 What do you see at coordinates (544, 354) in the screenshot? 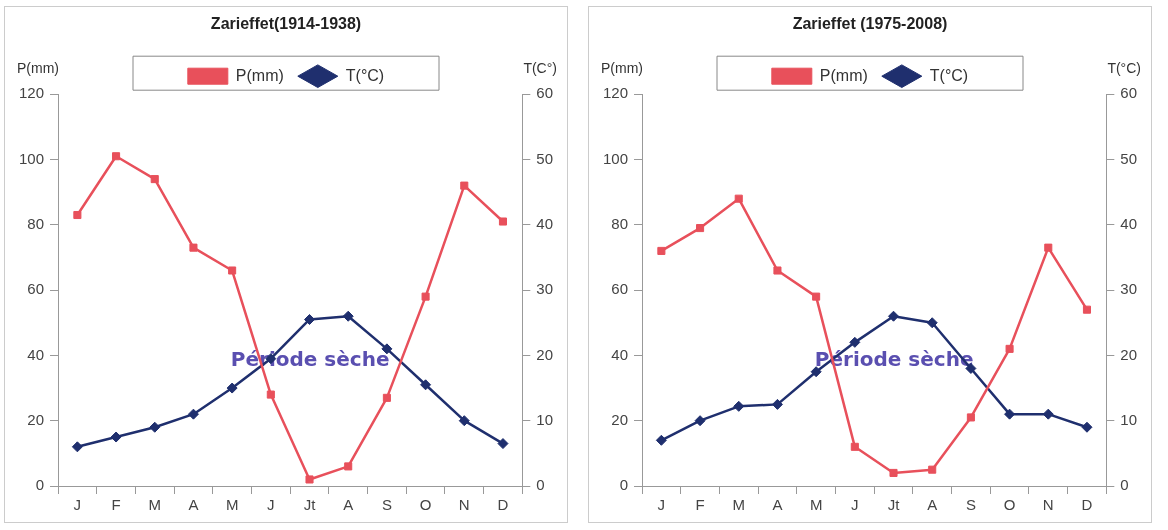
I see `y2-tick-label: 20` at bounding box center [544, 354].